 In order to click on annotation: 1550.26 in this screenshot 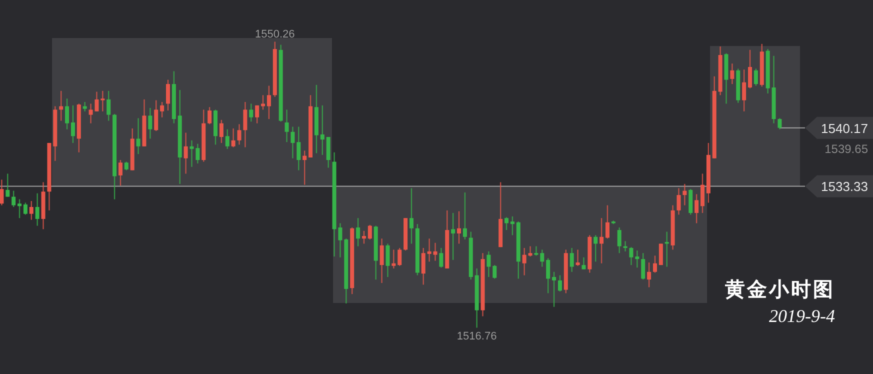, I will do `click(275, 34)`.